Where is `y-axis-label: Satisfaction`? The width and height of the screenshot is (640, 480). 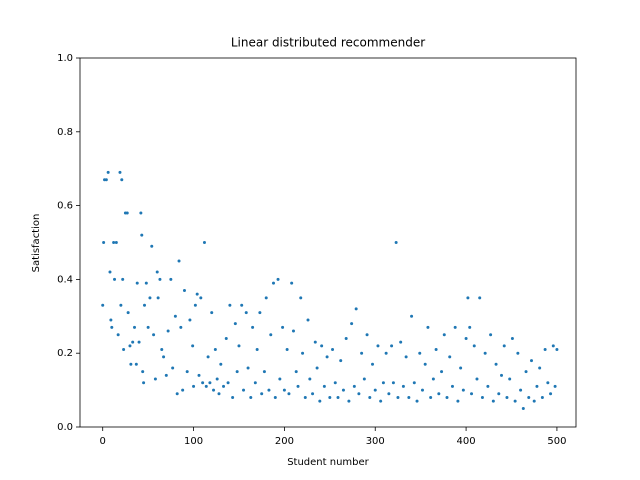 y-axis-label: Satisfaction is located at coordinates (36, 243).